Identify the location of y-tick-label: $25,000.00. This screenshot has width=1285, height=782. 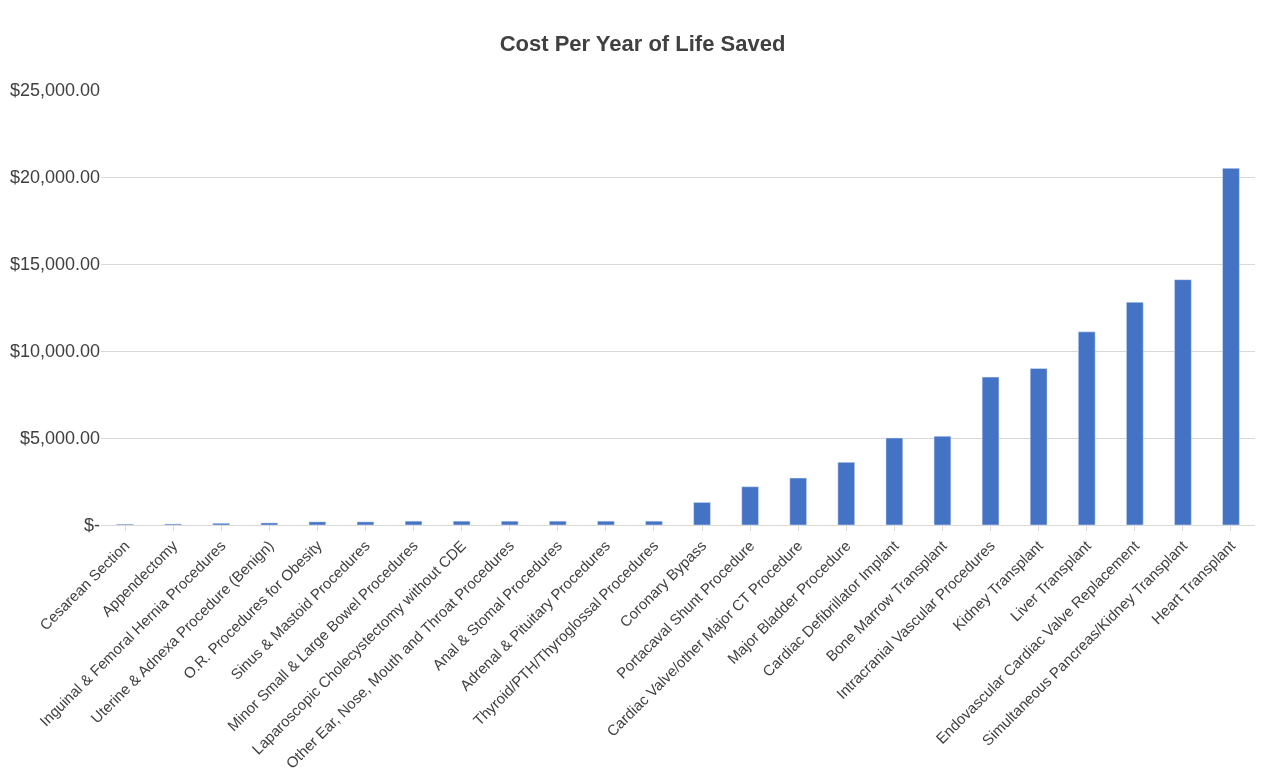
(54, 90).